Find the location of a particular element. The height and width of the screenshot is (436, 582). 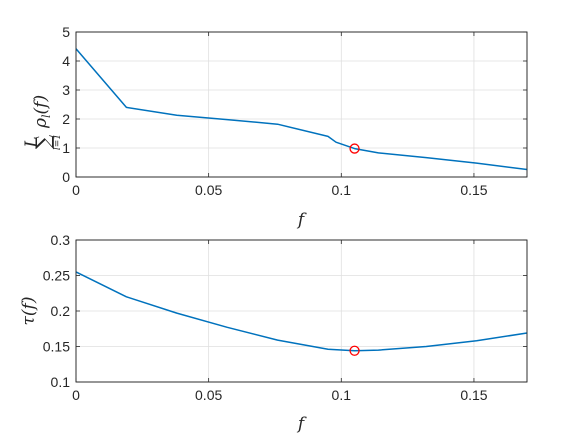

y-axis-label-body: ρl(f) is located at coordinates (42, 112).